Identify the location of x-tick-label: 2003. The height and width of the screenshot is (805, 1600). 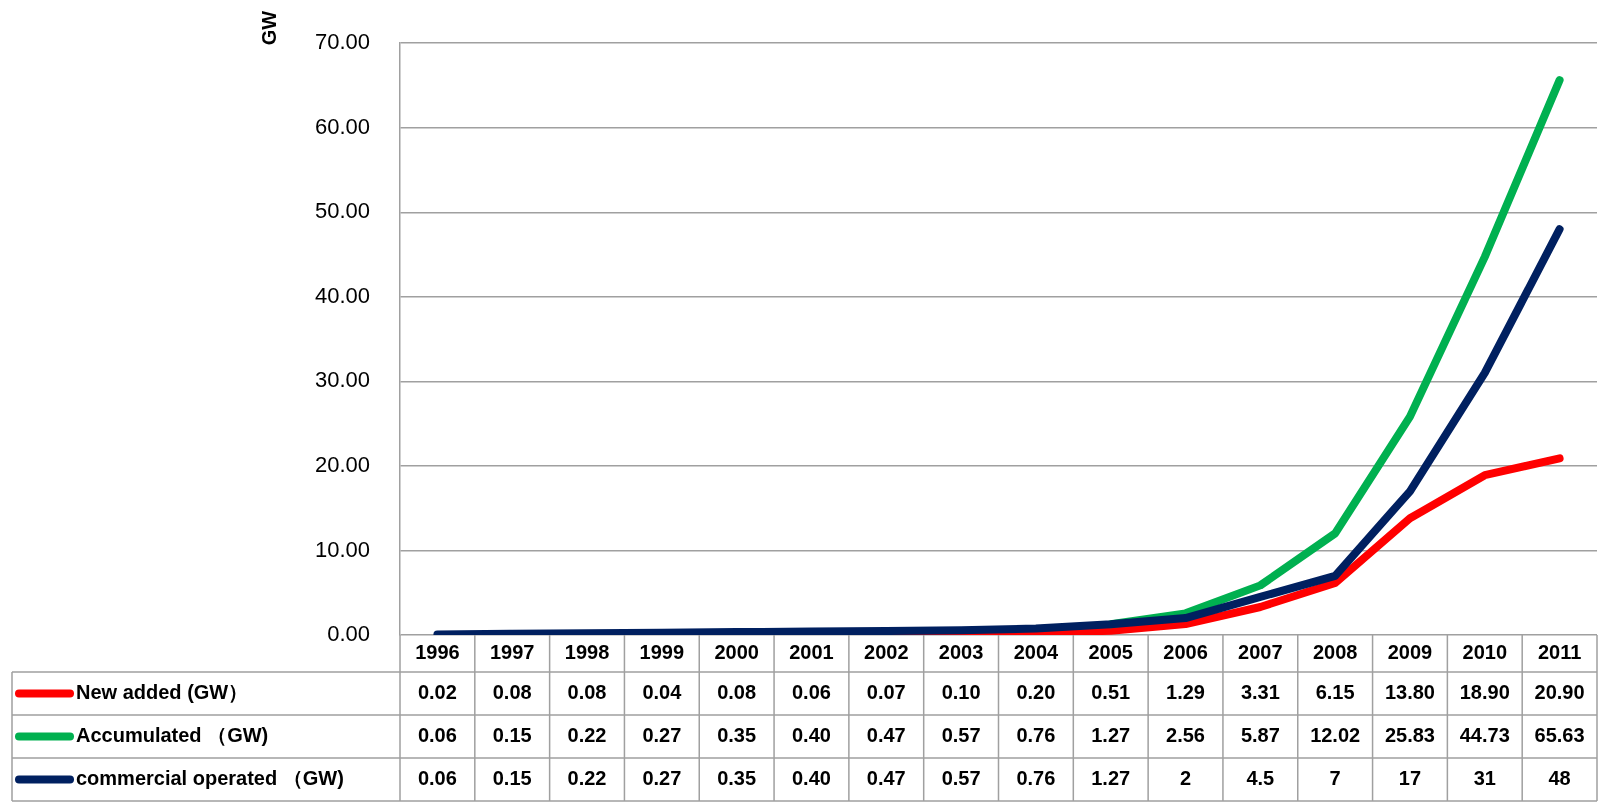
(961, 652).